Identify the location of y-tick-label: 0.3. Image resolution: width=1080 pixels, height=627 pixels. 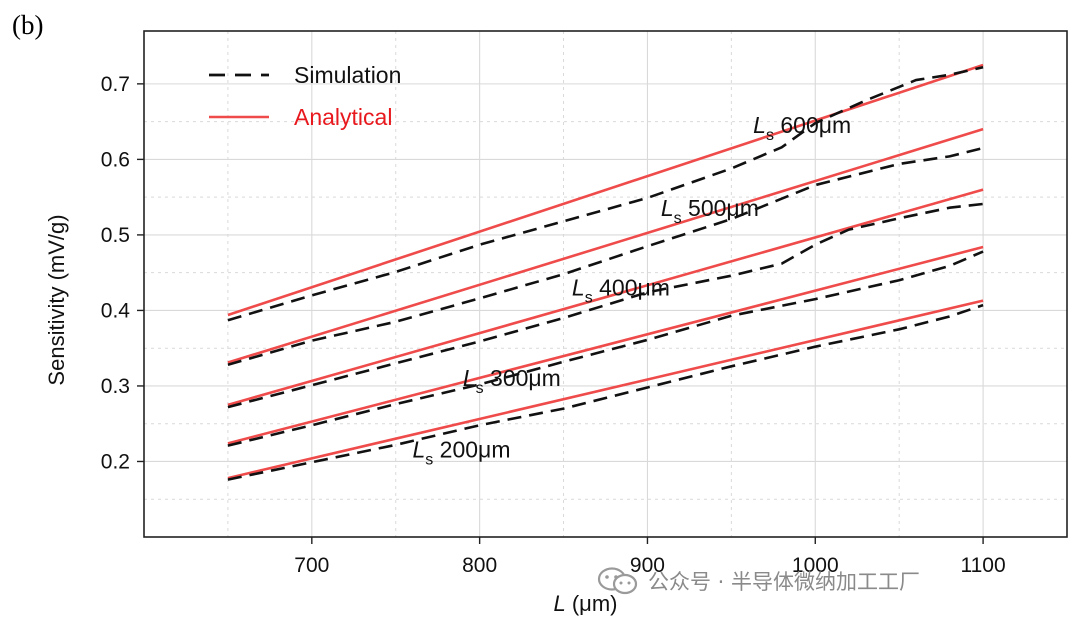
(115, 386).